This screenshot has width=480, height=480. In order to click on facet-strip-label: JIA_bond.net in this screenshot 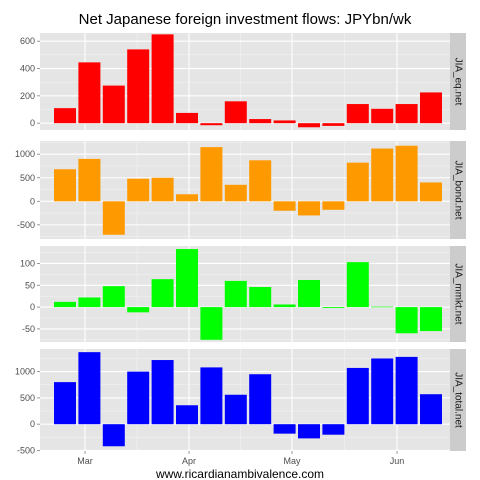, I will do `click(457, 190)`.